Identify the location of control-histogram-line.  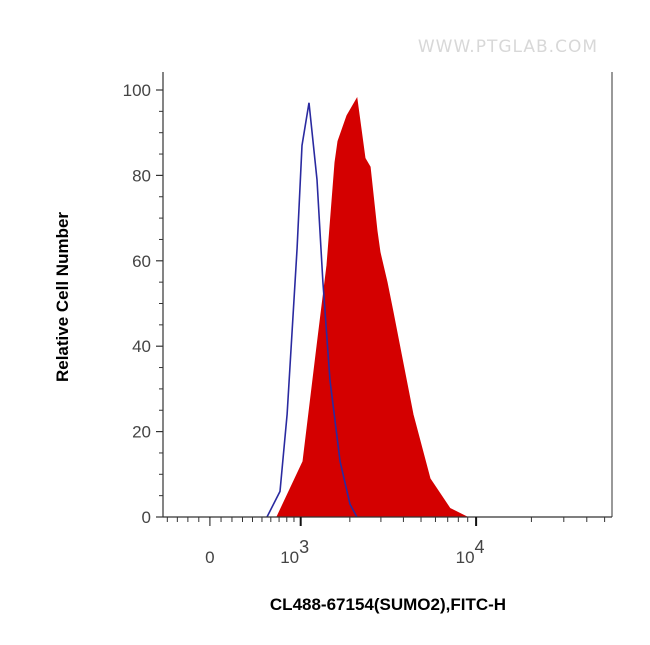
(312, 310).